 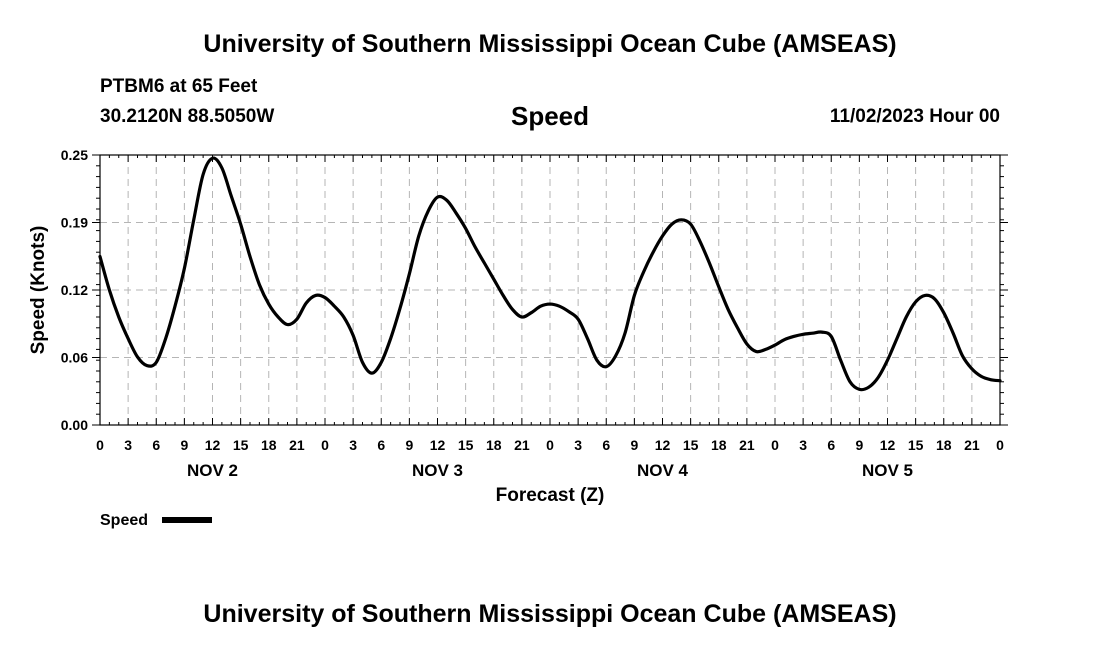 I want to click on day-label: NOV 5, so click(x=887, y=470).